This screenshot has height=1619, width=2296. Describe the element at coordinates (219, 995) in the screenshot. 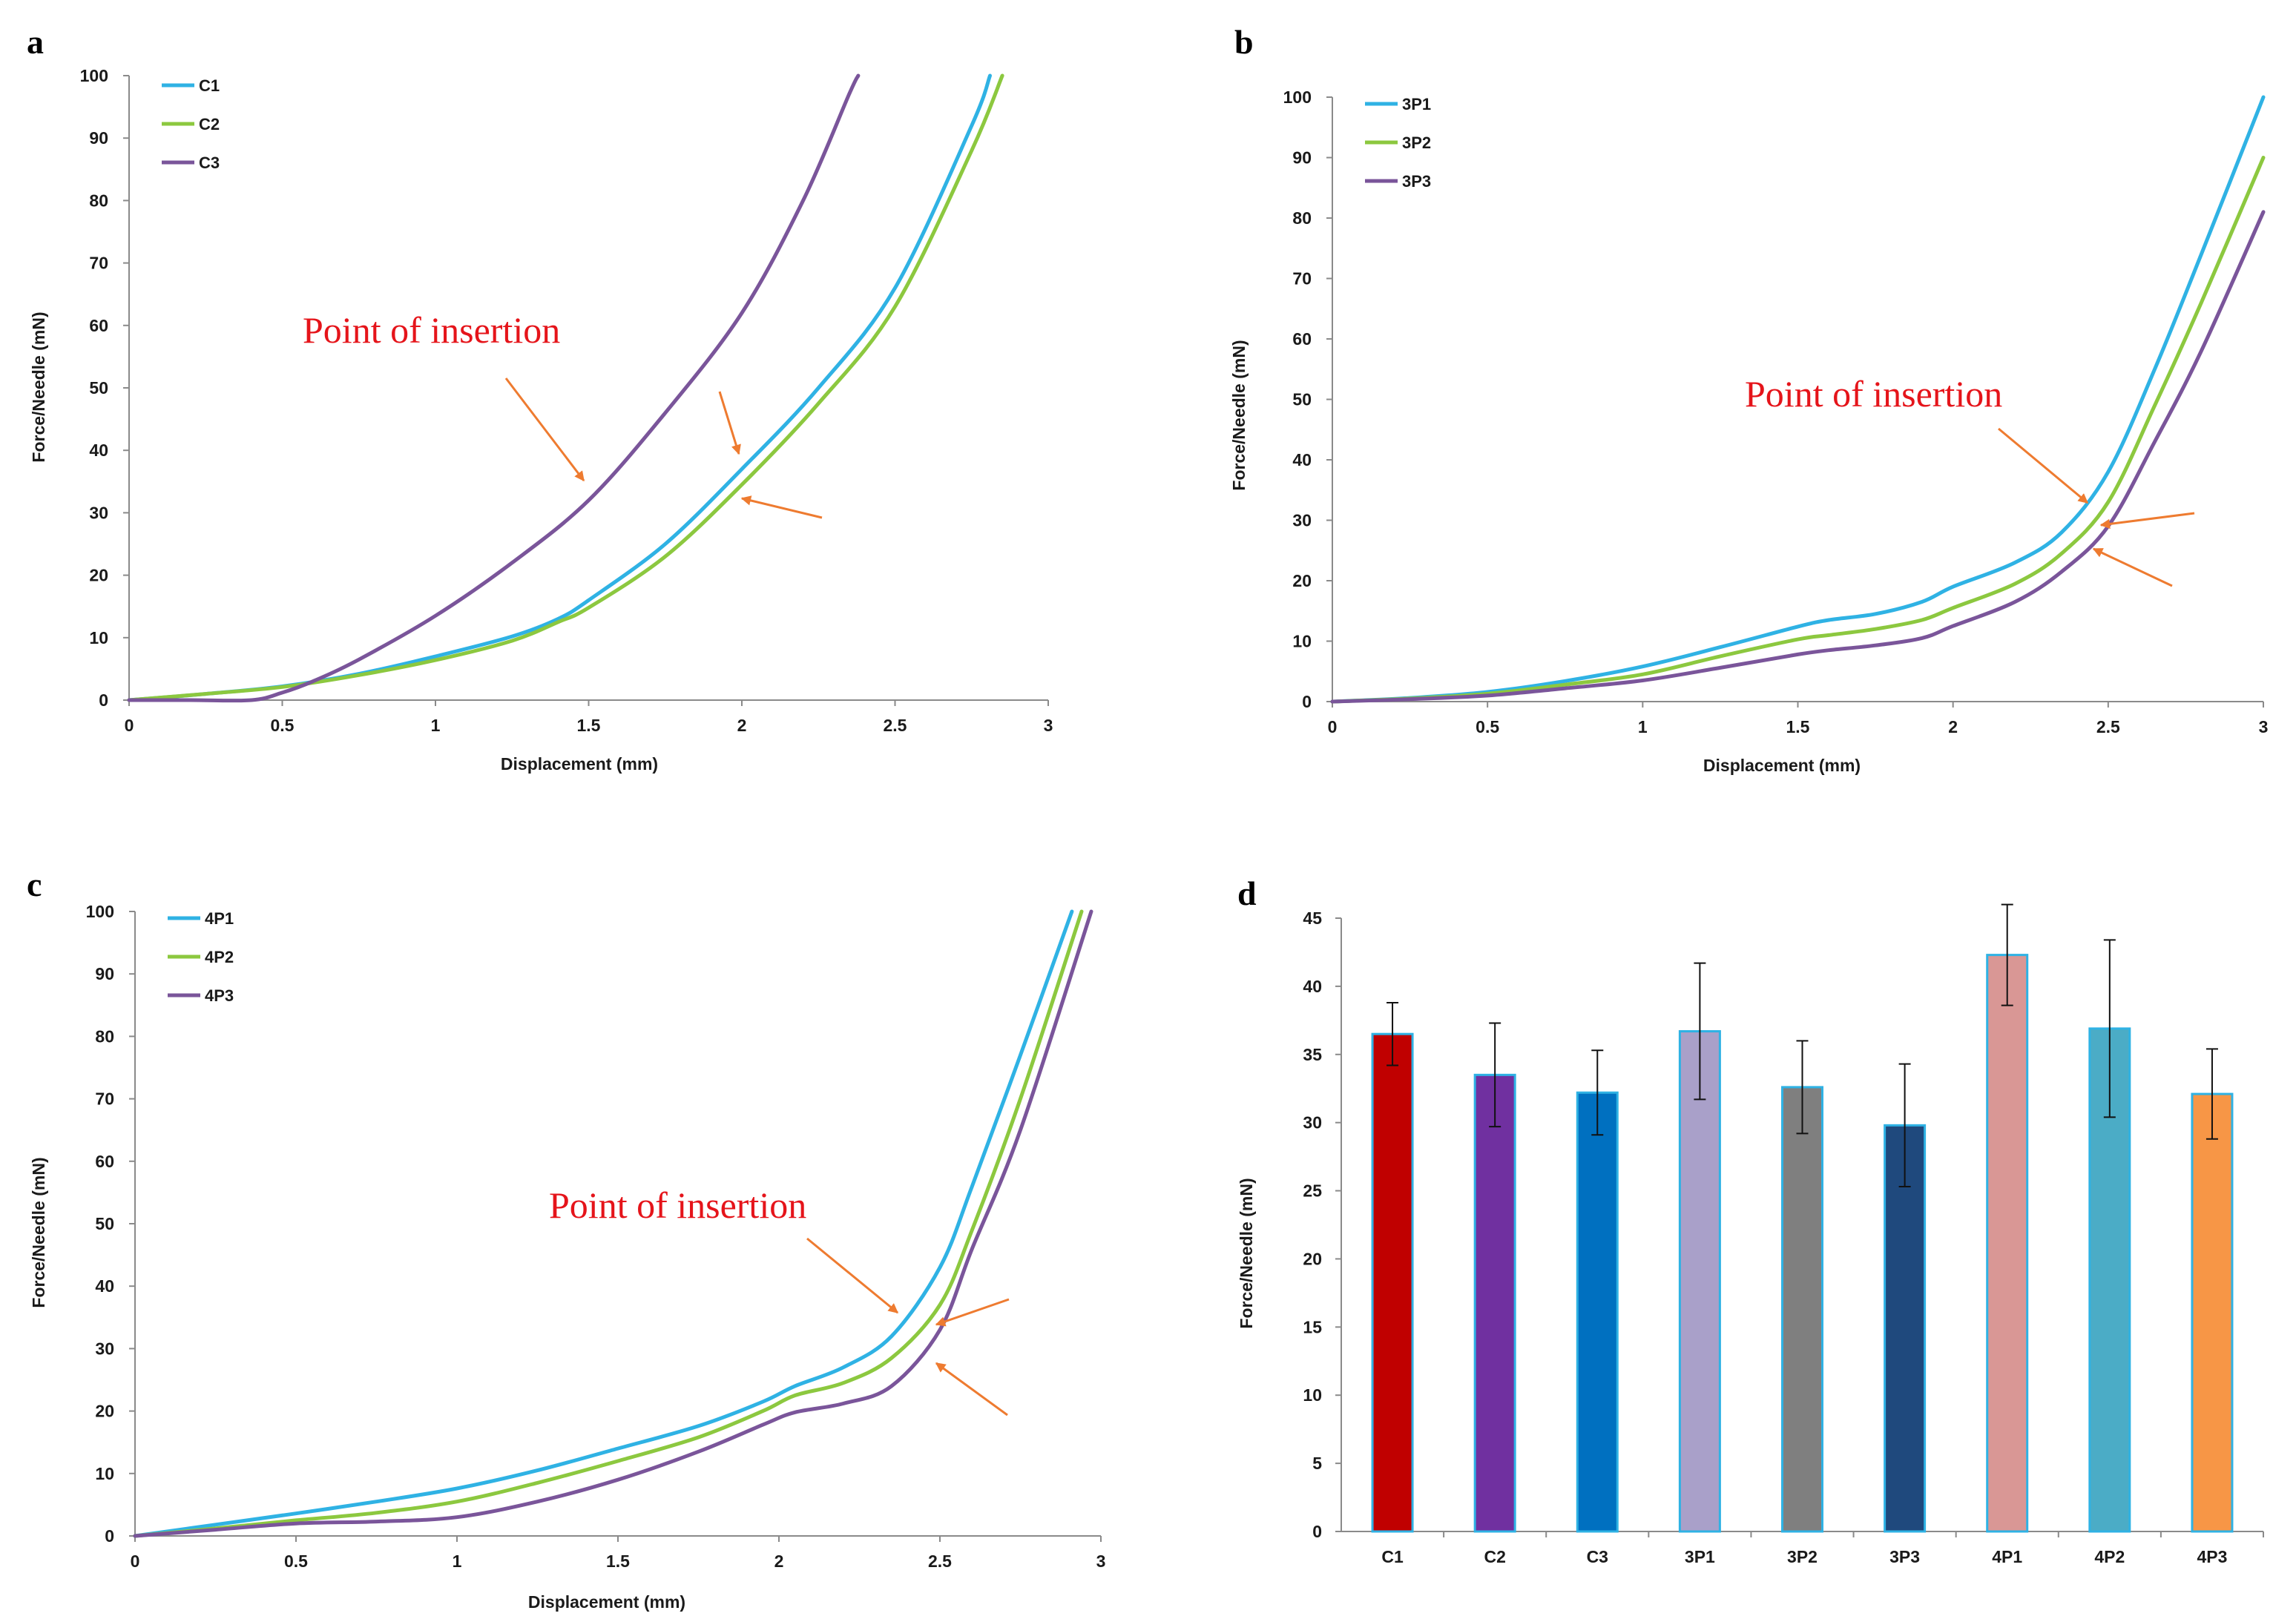

I see `panel-c-legend-label: 4P3` at that location.